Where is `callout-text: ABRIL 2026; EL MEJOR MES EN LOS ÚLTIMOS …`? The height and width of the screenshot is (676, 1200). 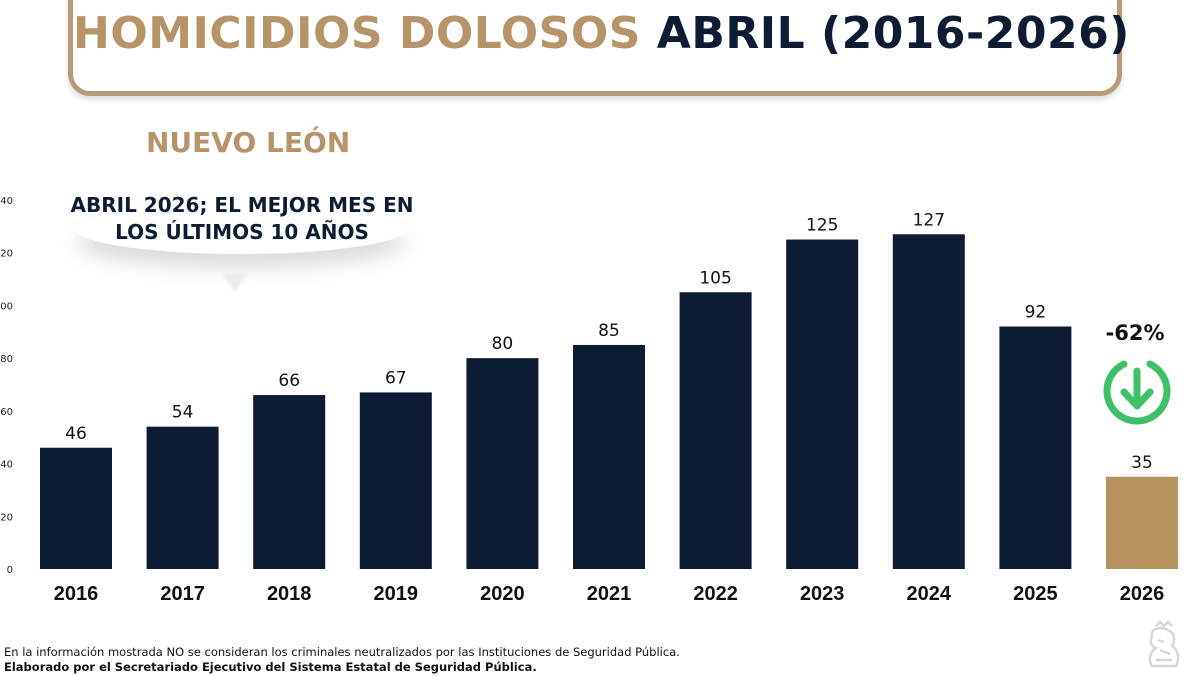 callout-text: ABRIL 2026; EL MEJOR MES EN LOS ÚLTIMOS … is located at coordinates (242, 219).